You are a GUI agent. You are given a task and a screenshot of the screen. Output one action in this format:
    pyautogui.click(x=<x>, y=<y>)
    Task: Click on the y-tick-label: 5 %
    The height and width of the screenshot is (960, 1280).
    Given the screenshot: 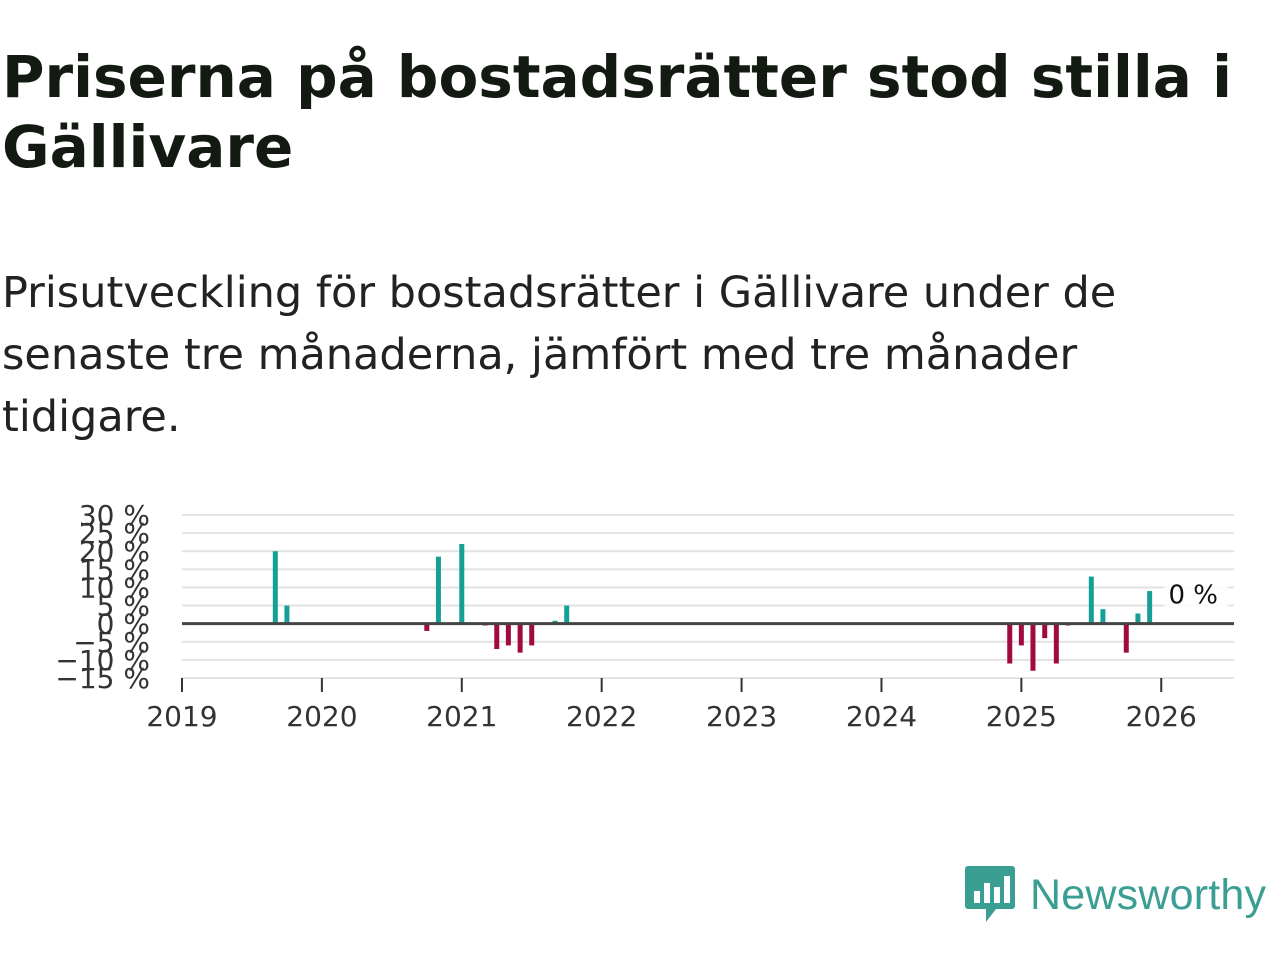 What is the action you would take?
    pyautogui.click(x=123, y=606)
    